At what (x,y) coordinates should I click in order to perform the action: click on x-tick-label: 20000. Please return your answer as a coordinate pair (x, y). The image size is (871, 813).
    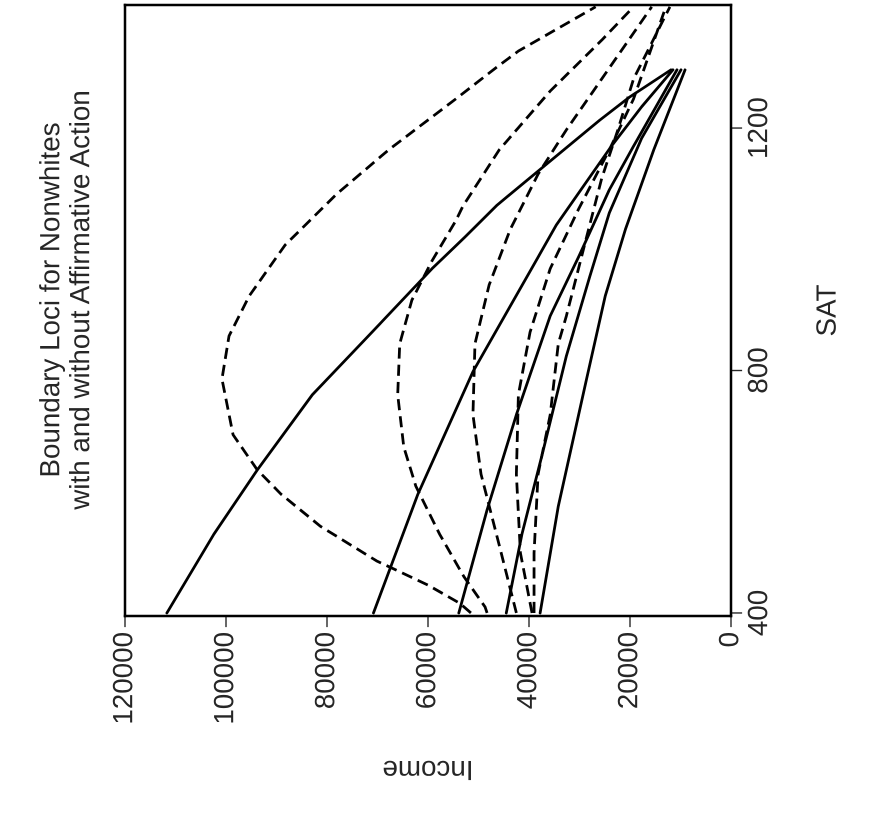
    Looking at the image, I should click on (628, 670).